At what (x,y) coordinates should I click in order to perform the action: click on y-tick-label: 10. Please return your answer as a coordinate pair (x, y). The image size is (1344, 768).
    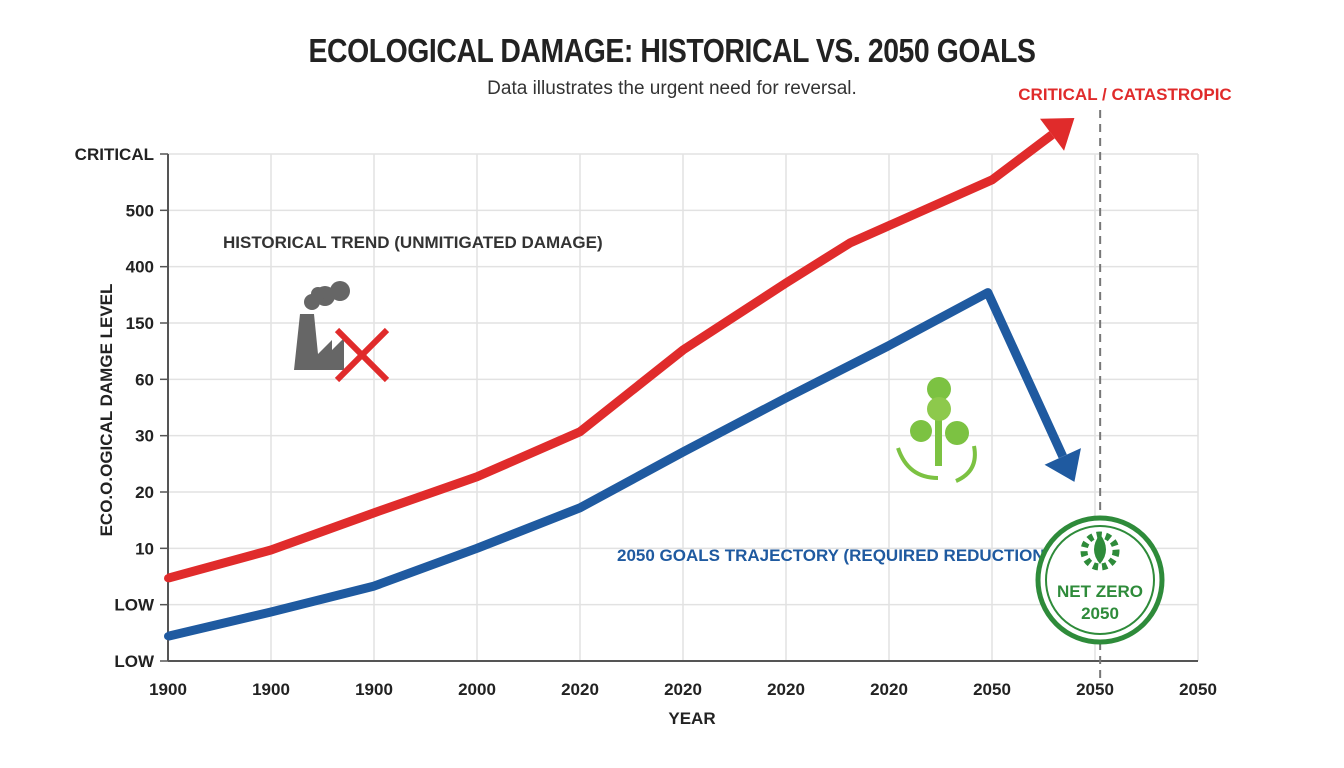
    Looking at the image, I should click on (144, 548).